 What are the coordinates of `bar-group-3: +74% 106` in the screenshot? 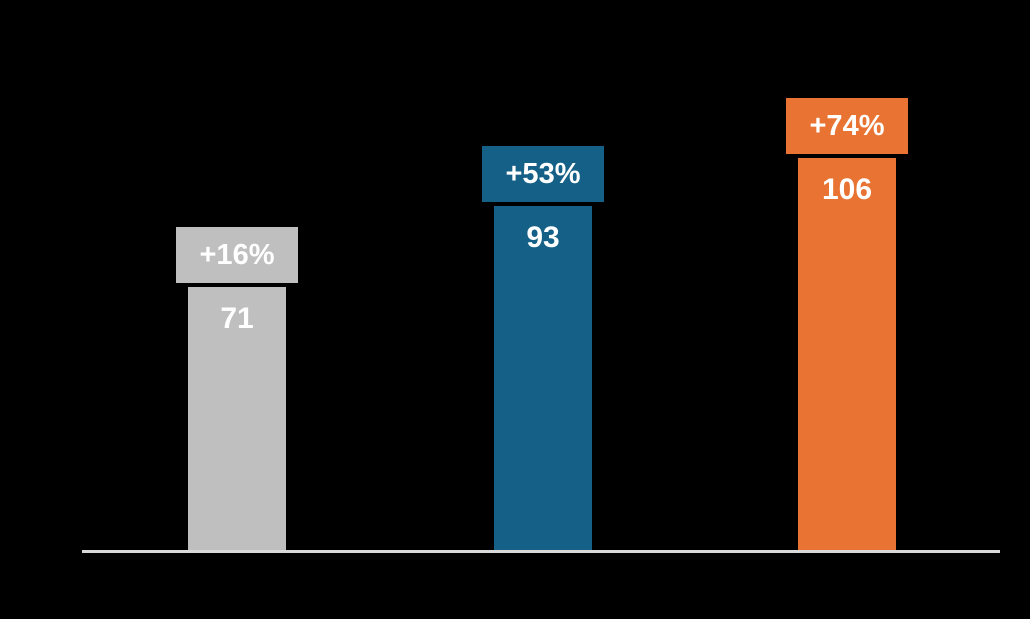 It's located at (847, 324).